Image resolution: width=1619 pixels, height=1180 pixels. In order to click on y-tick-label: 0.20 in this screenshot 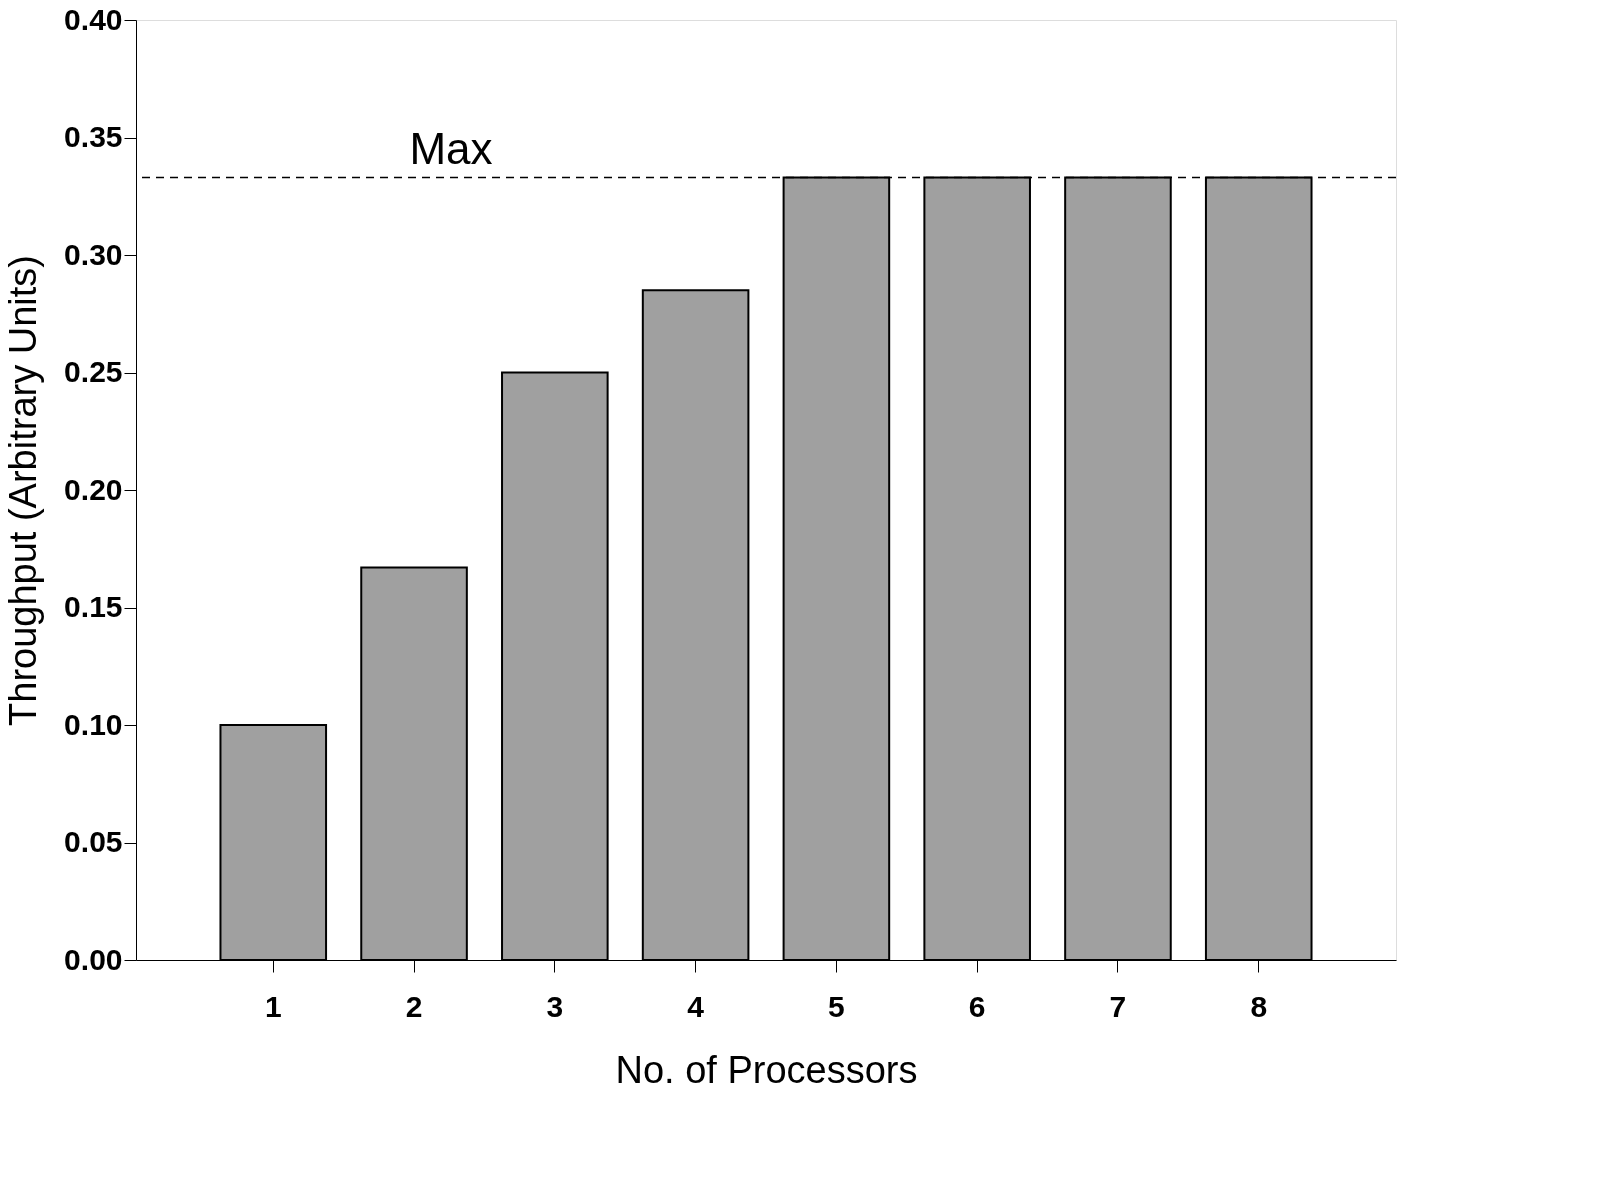, I will do `click(93, 489)`.